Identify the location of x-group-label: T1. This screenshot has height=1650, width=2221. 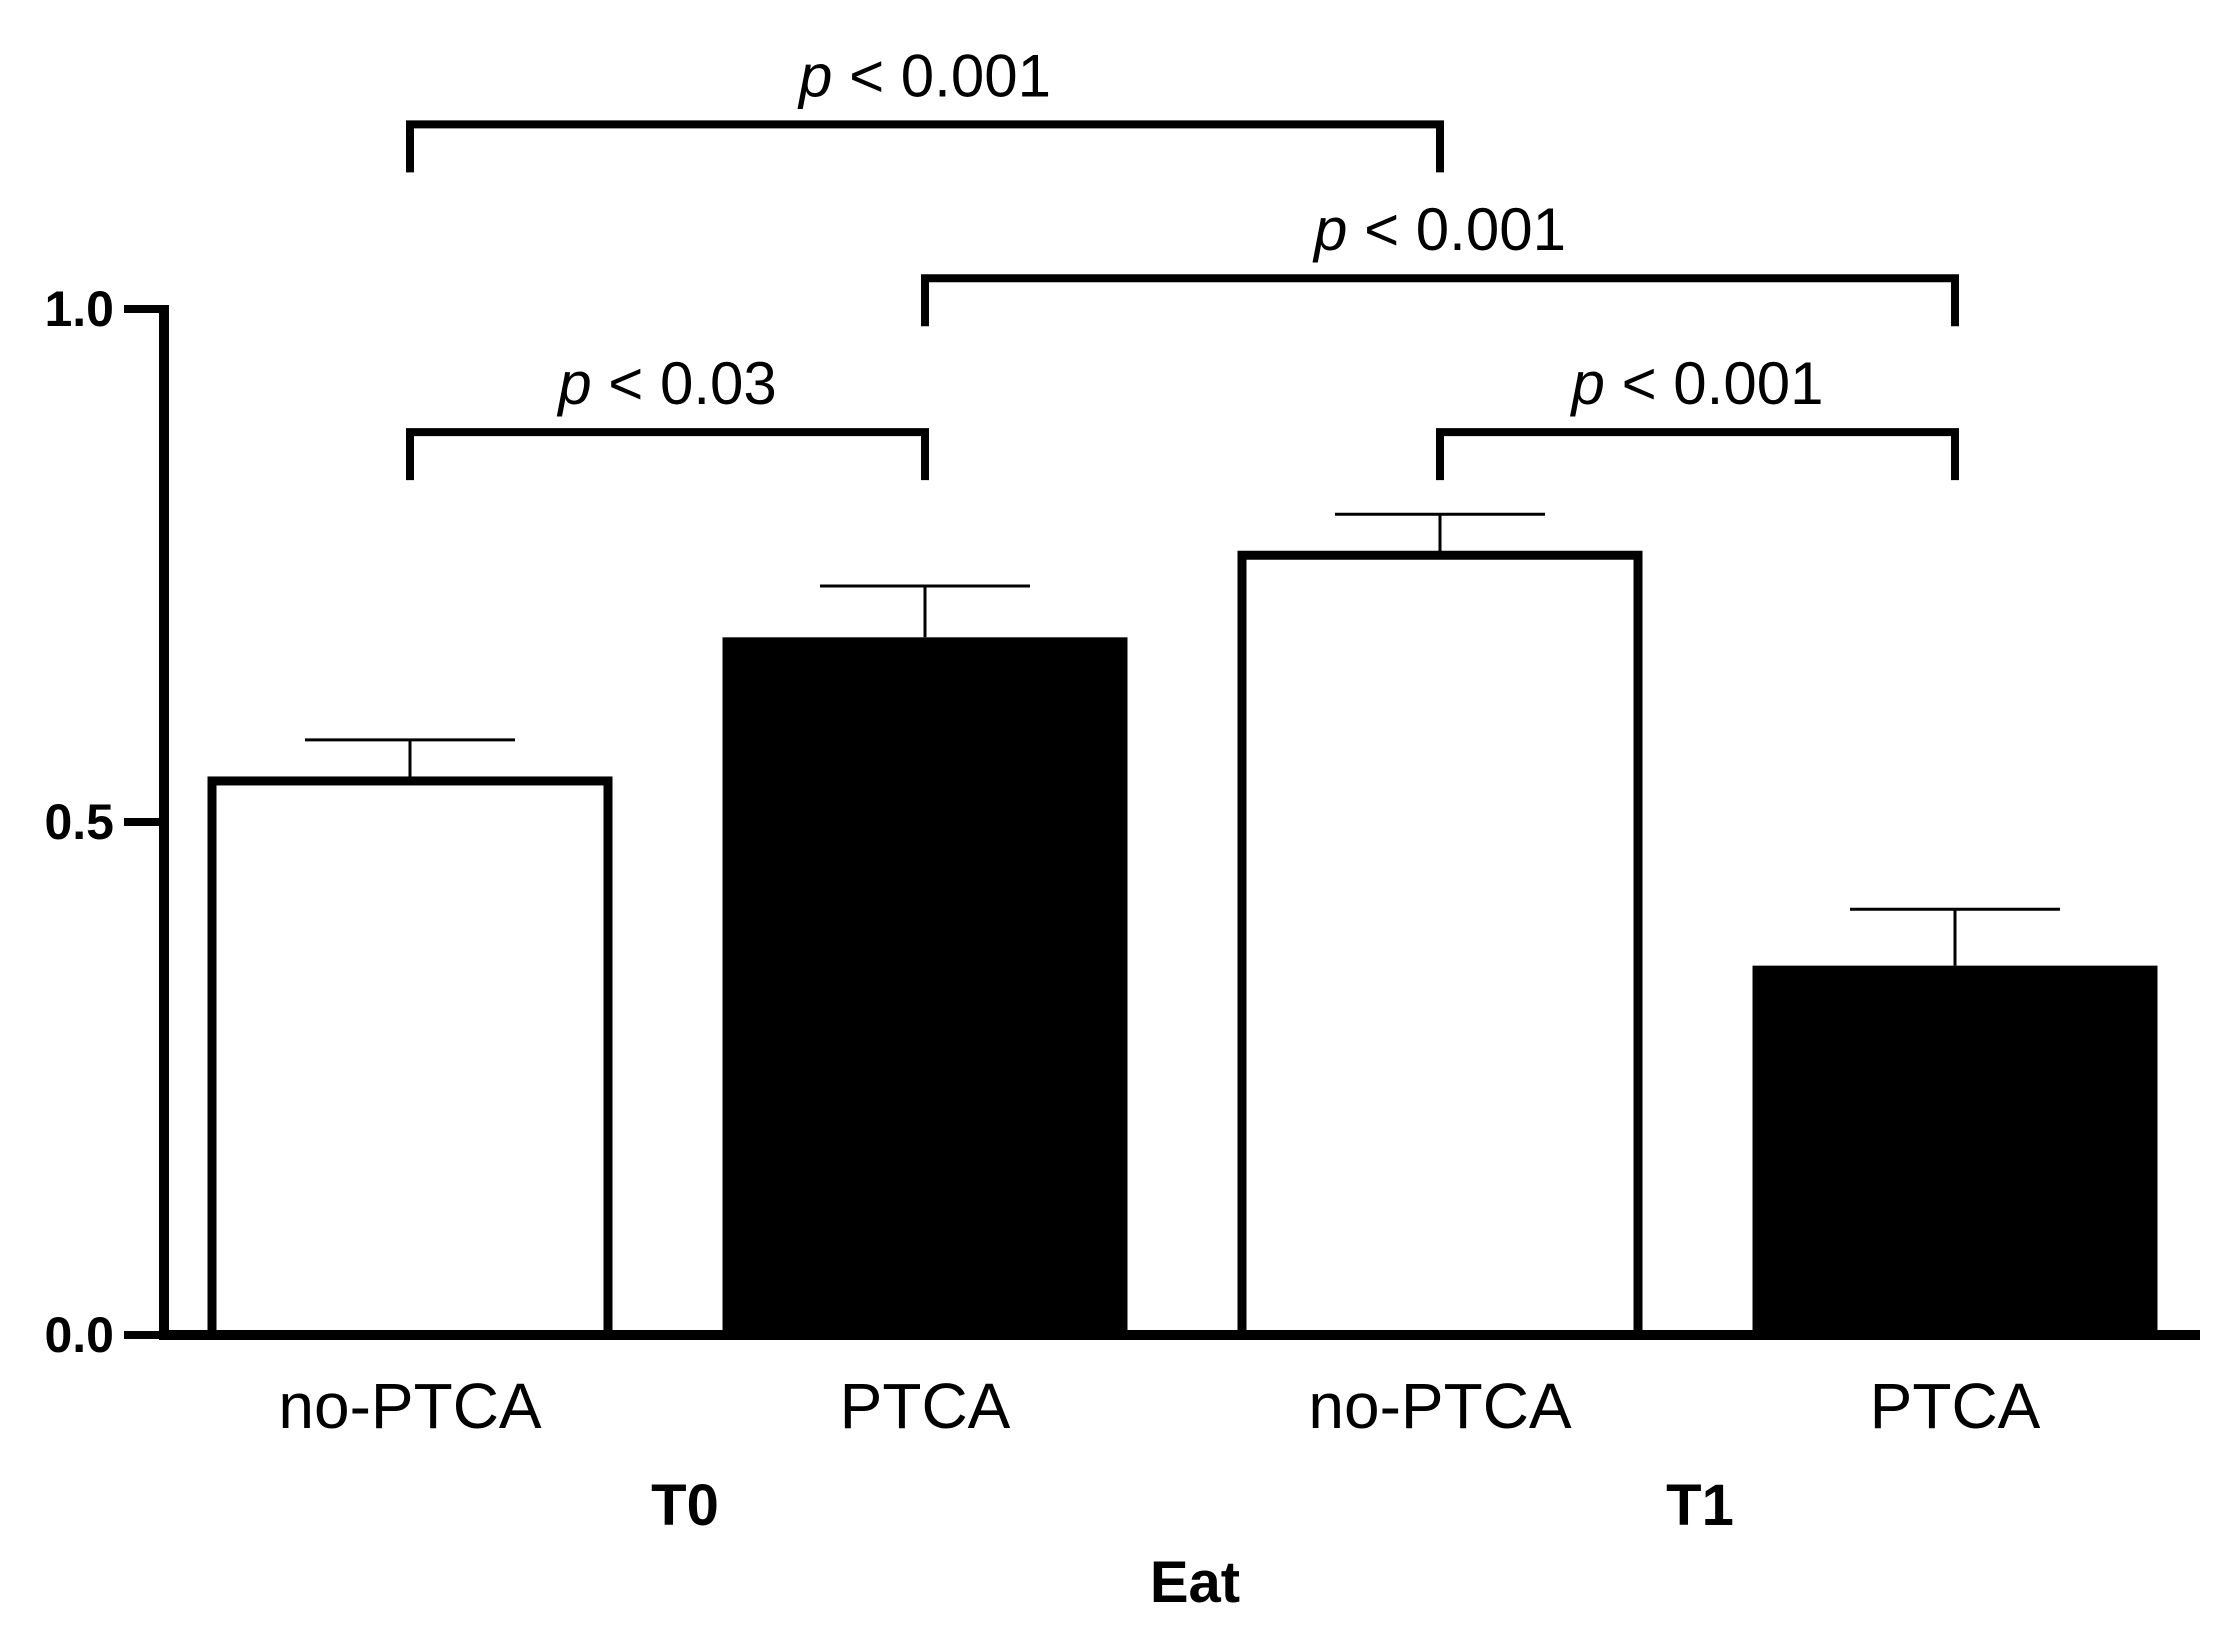
(1700, 1505).